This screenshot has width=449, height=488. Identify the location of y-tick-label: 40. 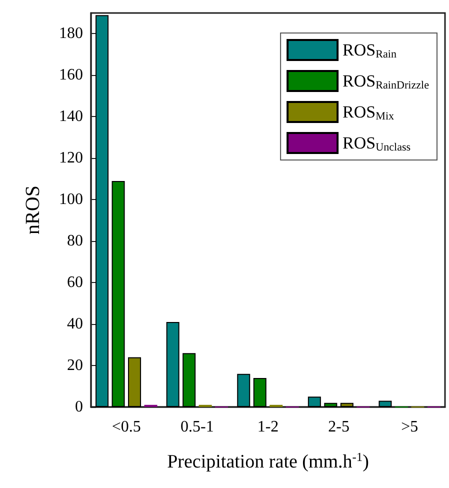
(75, 324).